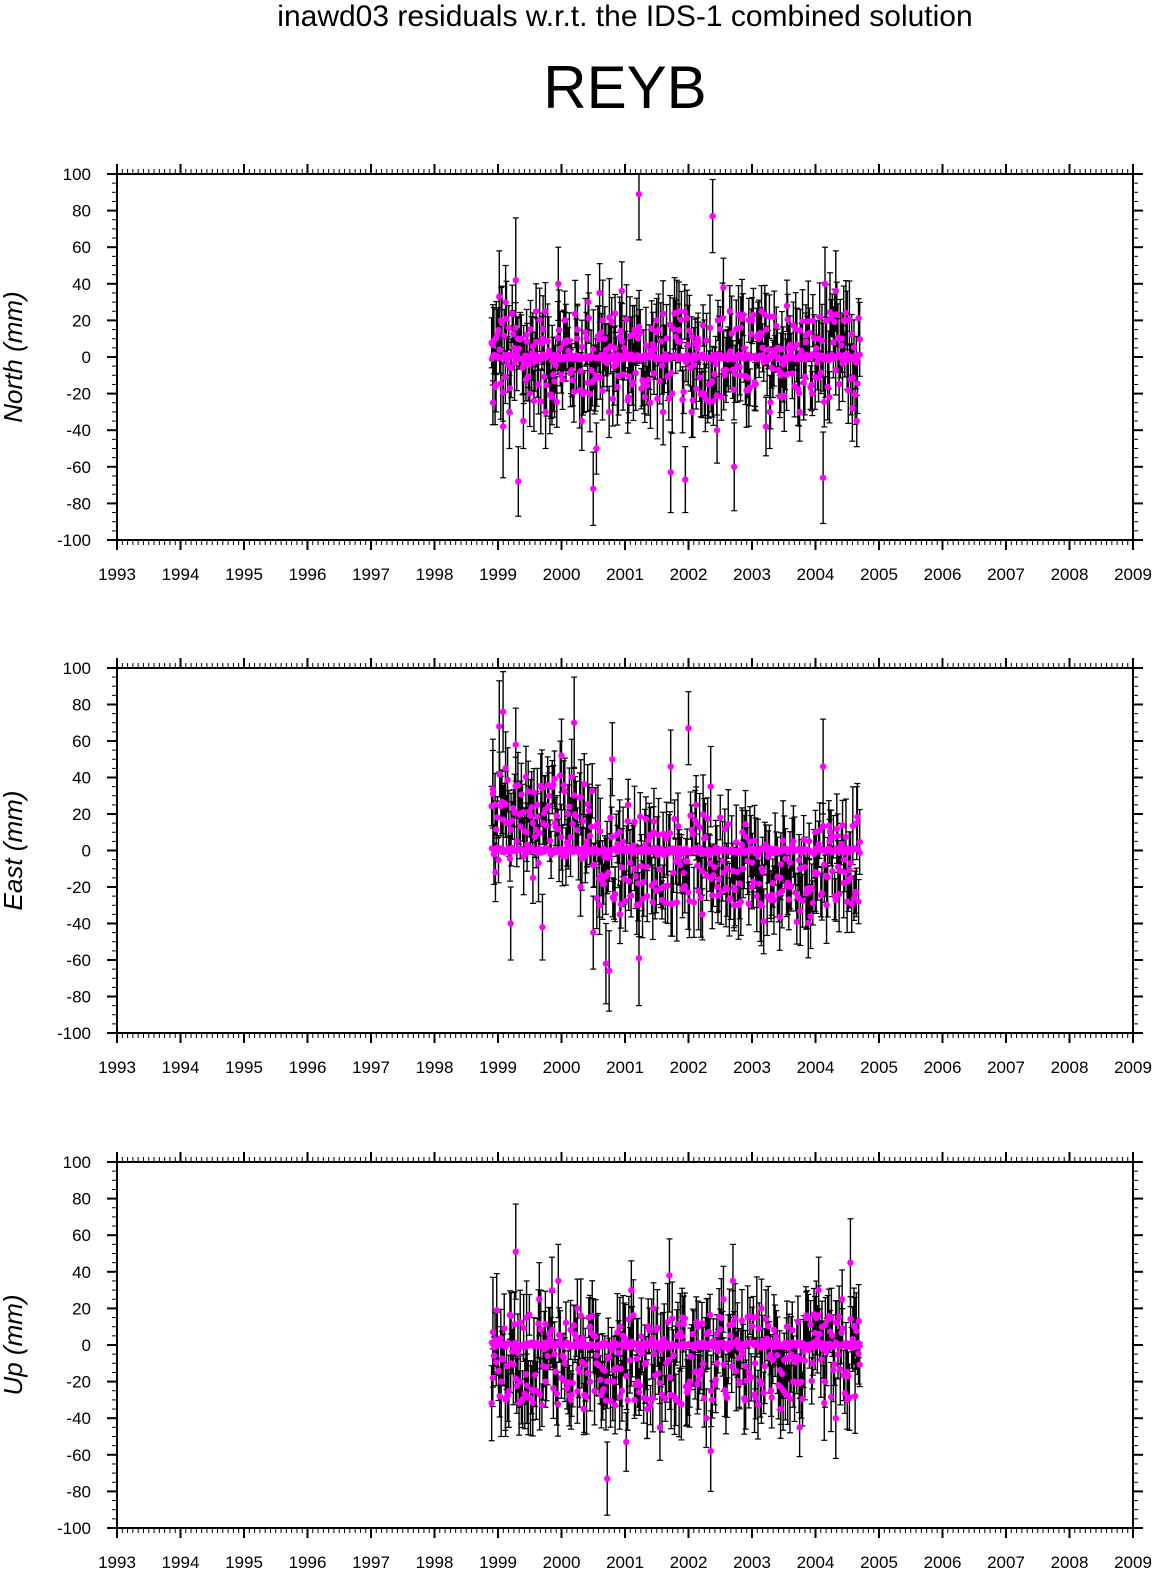 This screenshot has height=1575, width=1160. I want to click on x-tick-label: 2008, so click(1070, 1067).